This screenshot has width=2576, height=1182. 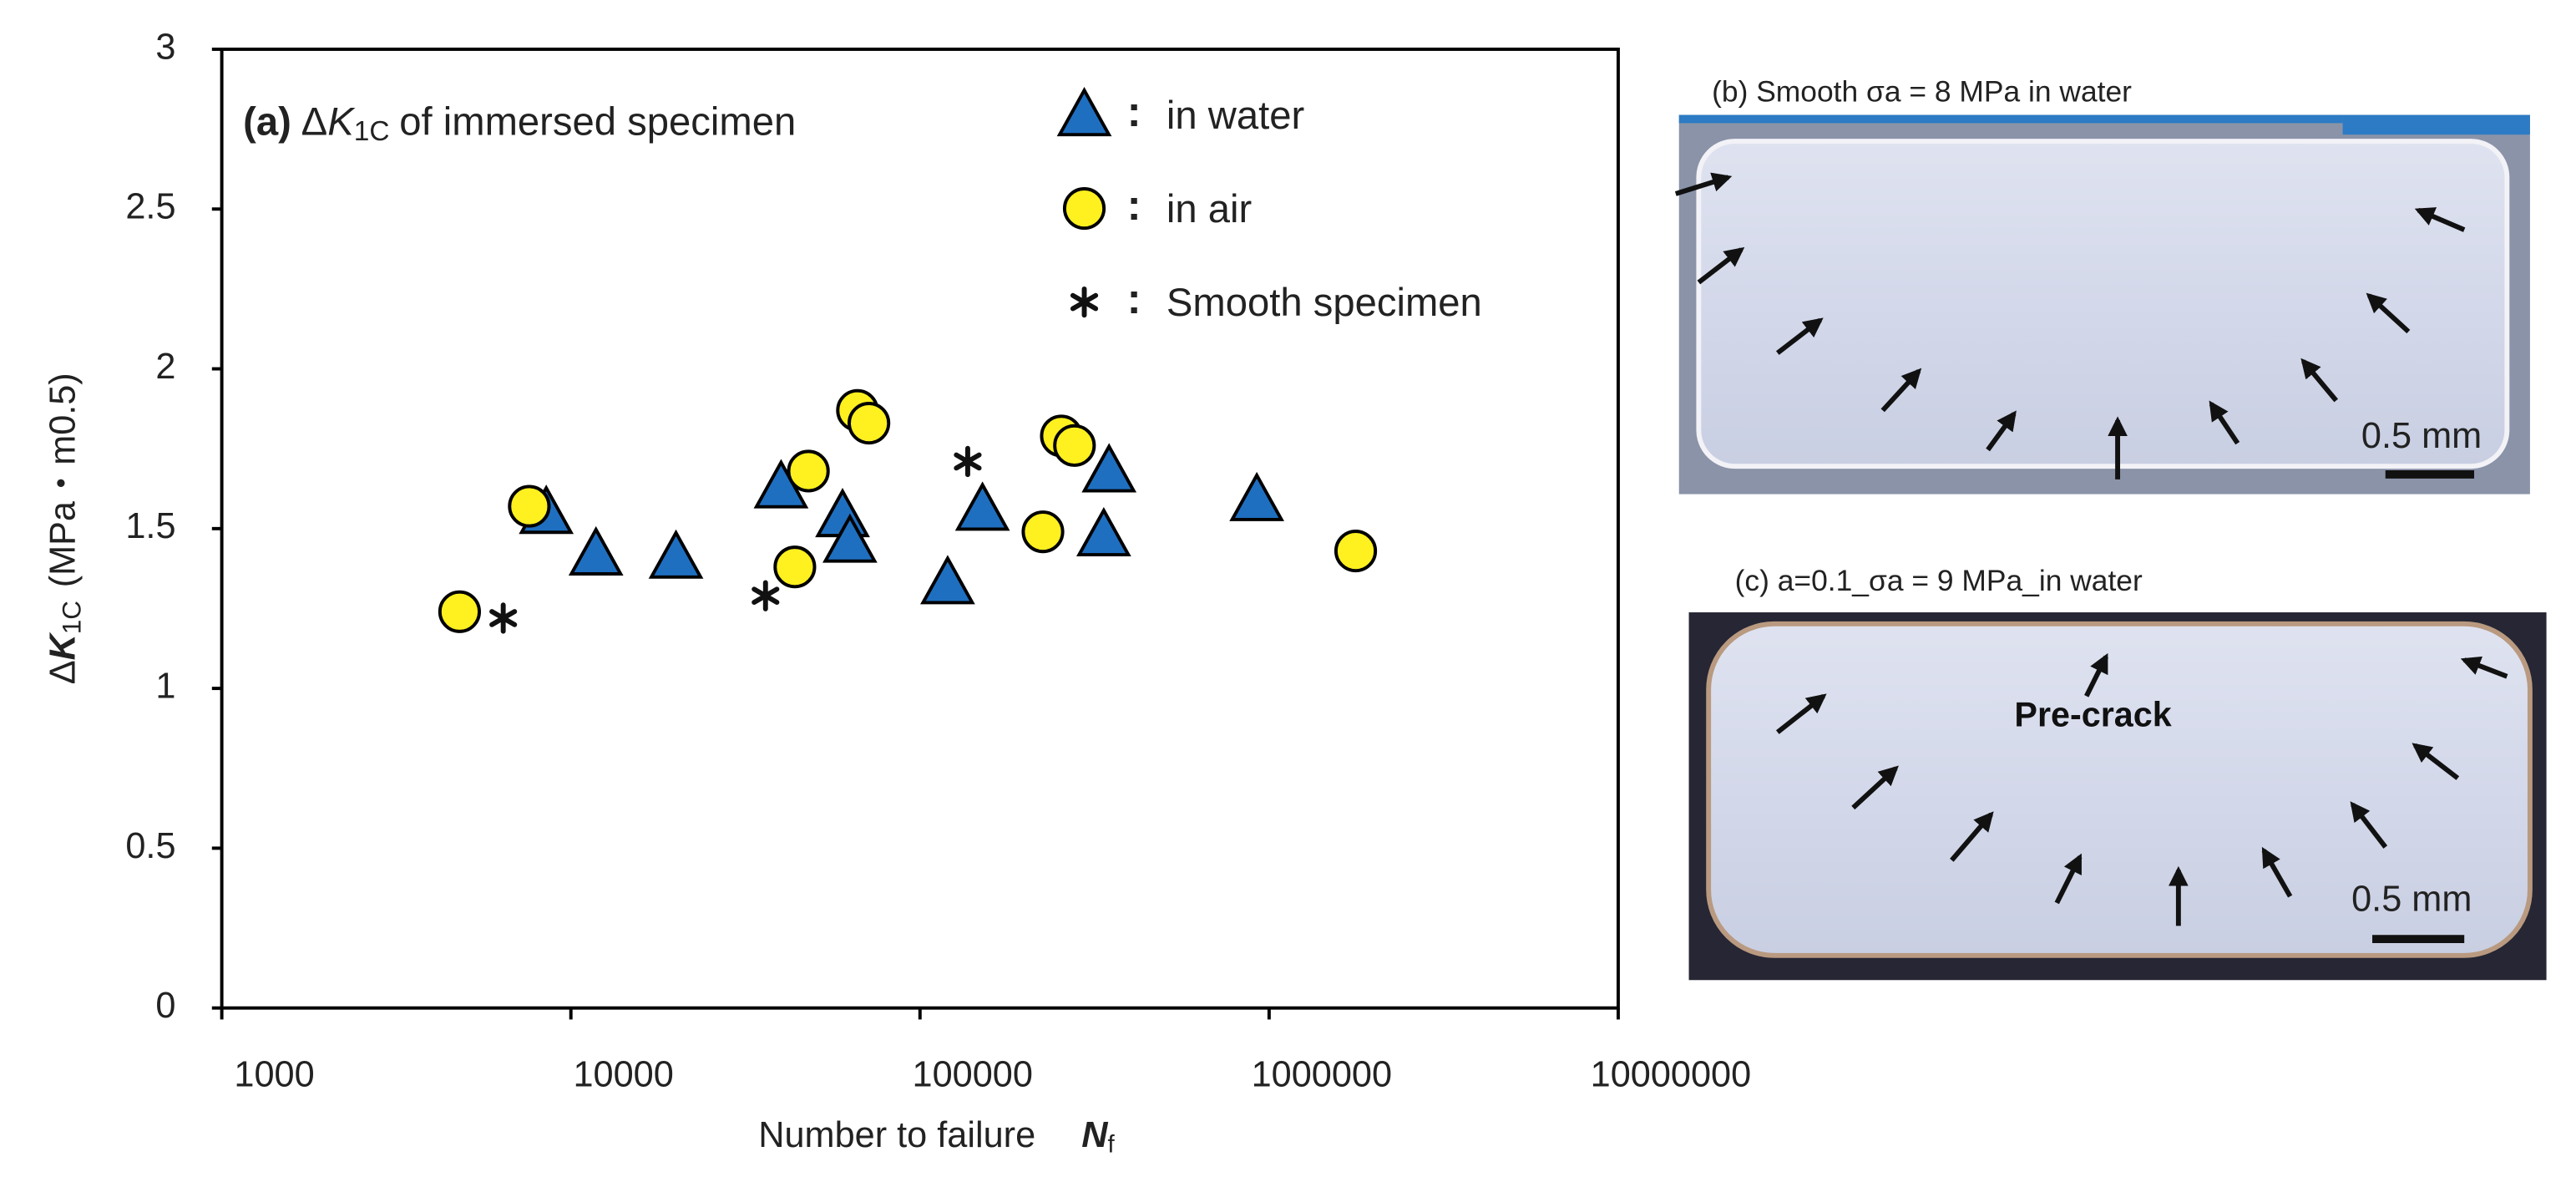 I want to click on photo-c, so click(x=2117, y=796).